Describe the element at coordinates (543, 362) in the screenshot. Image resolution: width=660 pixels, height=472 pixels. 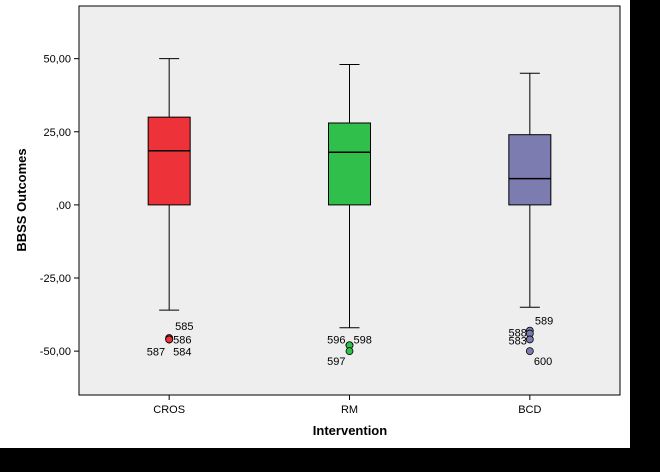
I see `outlier-label: 600` at that location.